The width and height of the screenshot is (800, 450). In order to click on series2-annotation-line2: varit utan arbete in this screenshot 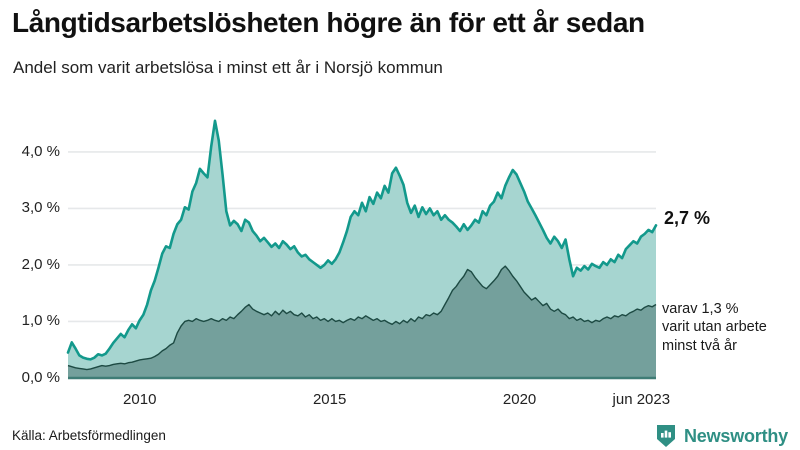, I will do `click(714, 327)`.